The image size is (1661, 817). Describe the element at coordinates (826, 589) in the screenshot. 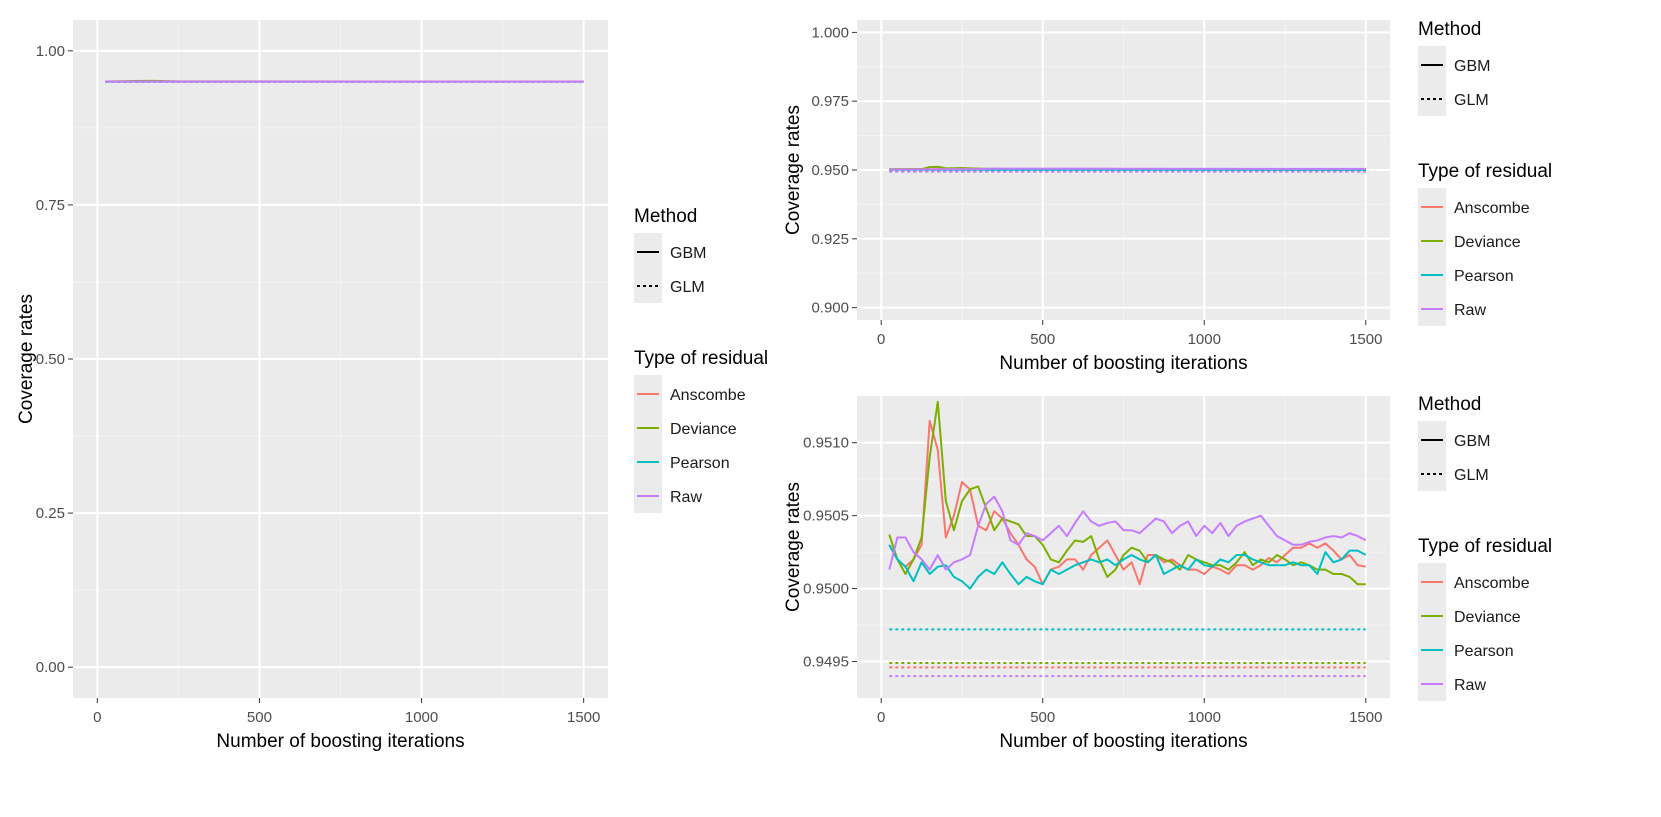

I see `y-tick-label: 0.9500` at that location.